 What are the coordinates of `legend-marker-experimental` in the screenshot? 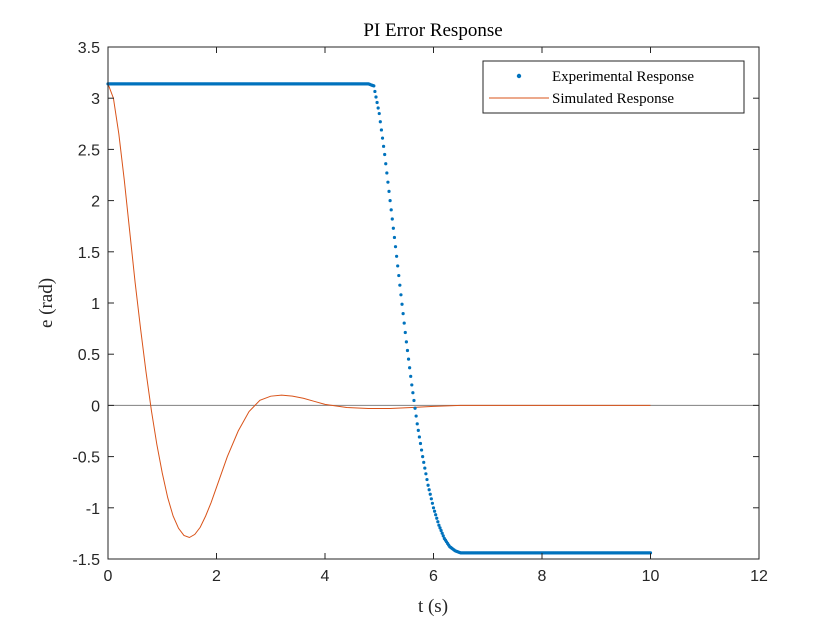 It's located at (519, 76).